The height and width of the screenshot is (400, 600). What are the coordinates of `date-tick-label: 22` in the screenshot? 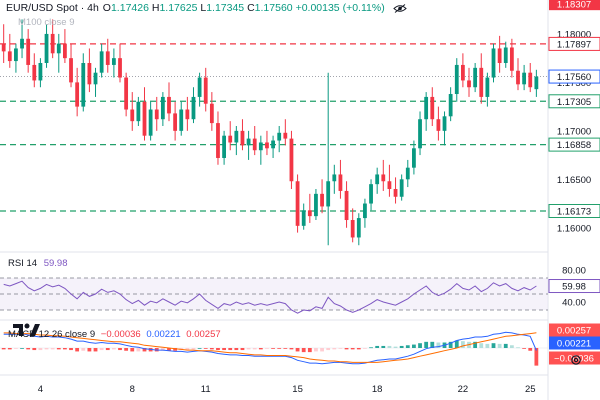 It's located at (463, 389).